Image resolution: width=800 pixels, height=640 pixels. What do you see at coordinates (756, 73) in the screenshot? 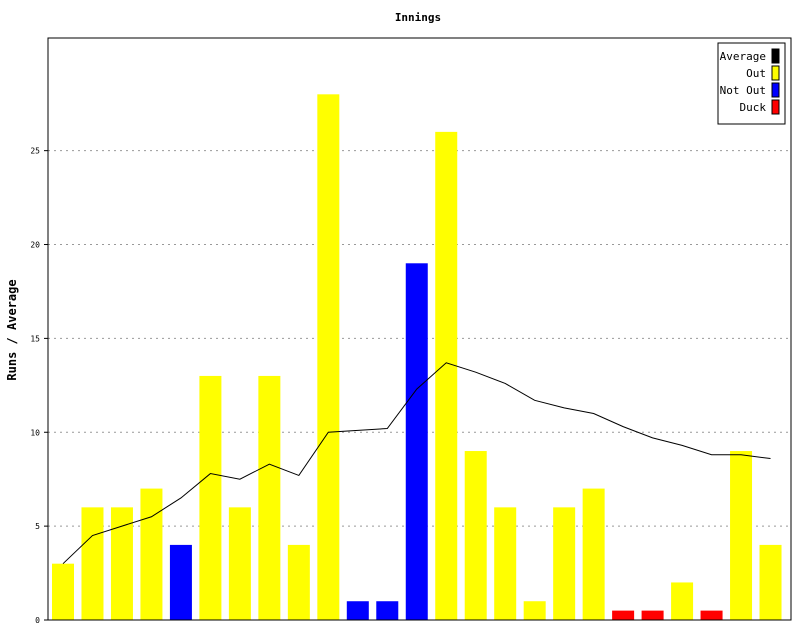
I see `legend-label: Out` at bounding box center [756, 73].